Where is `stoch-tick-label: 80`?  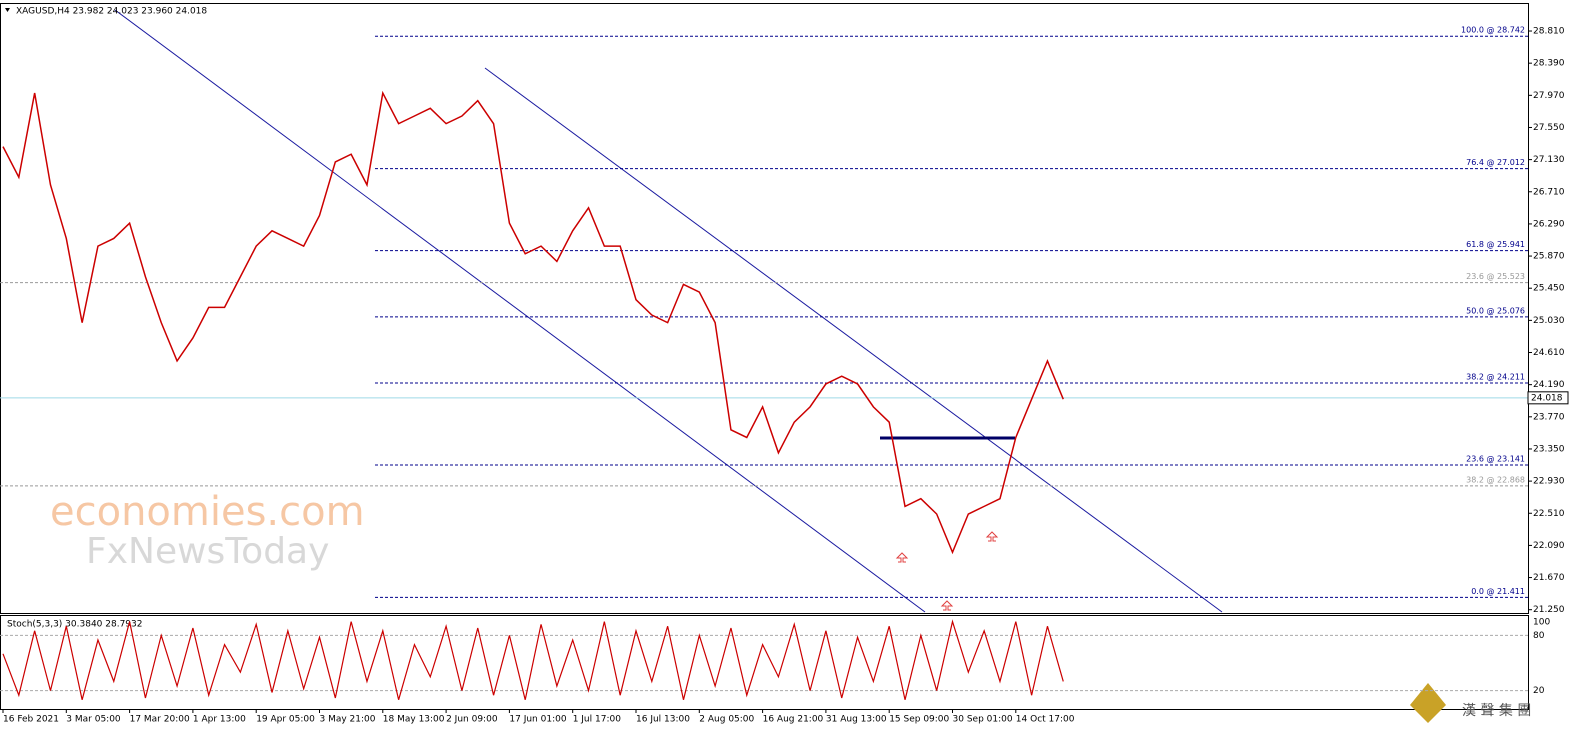
stoch-tick-label: 80 is located at coordinates (1539, 636).